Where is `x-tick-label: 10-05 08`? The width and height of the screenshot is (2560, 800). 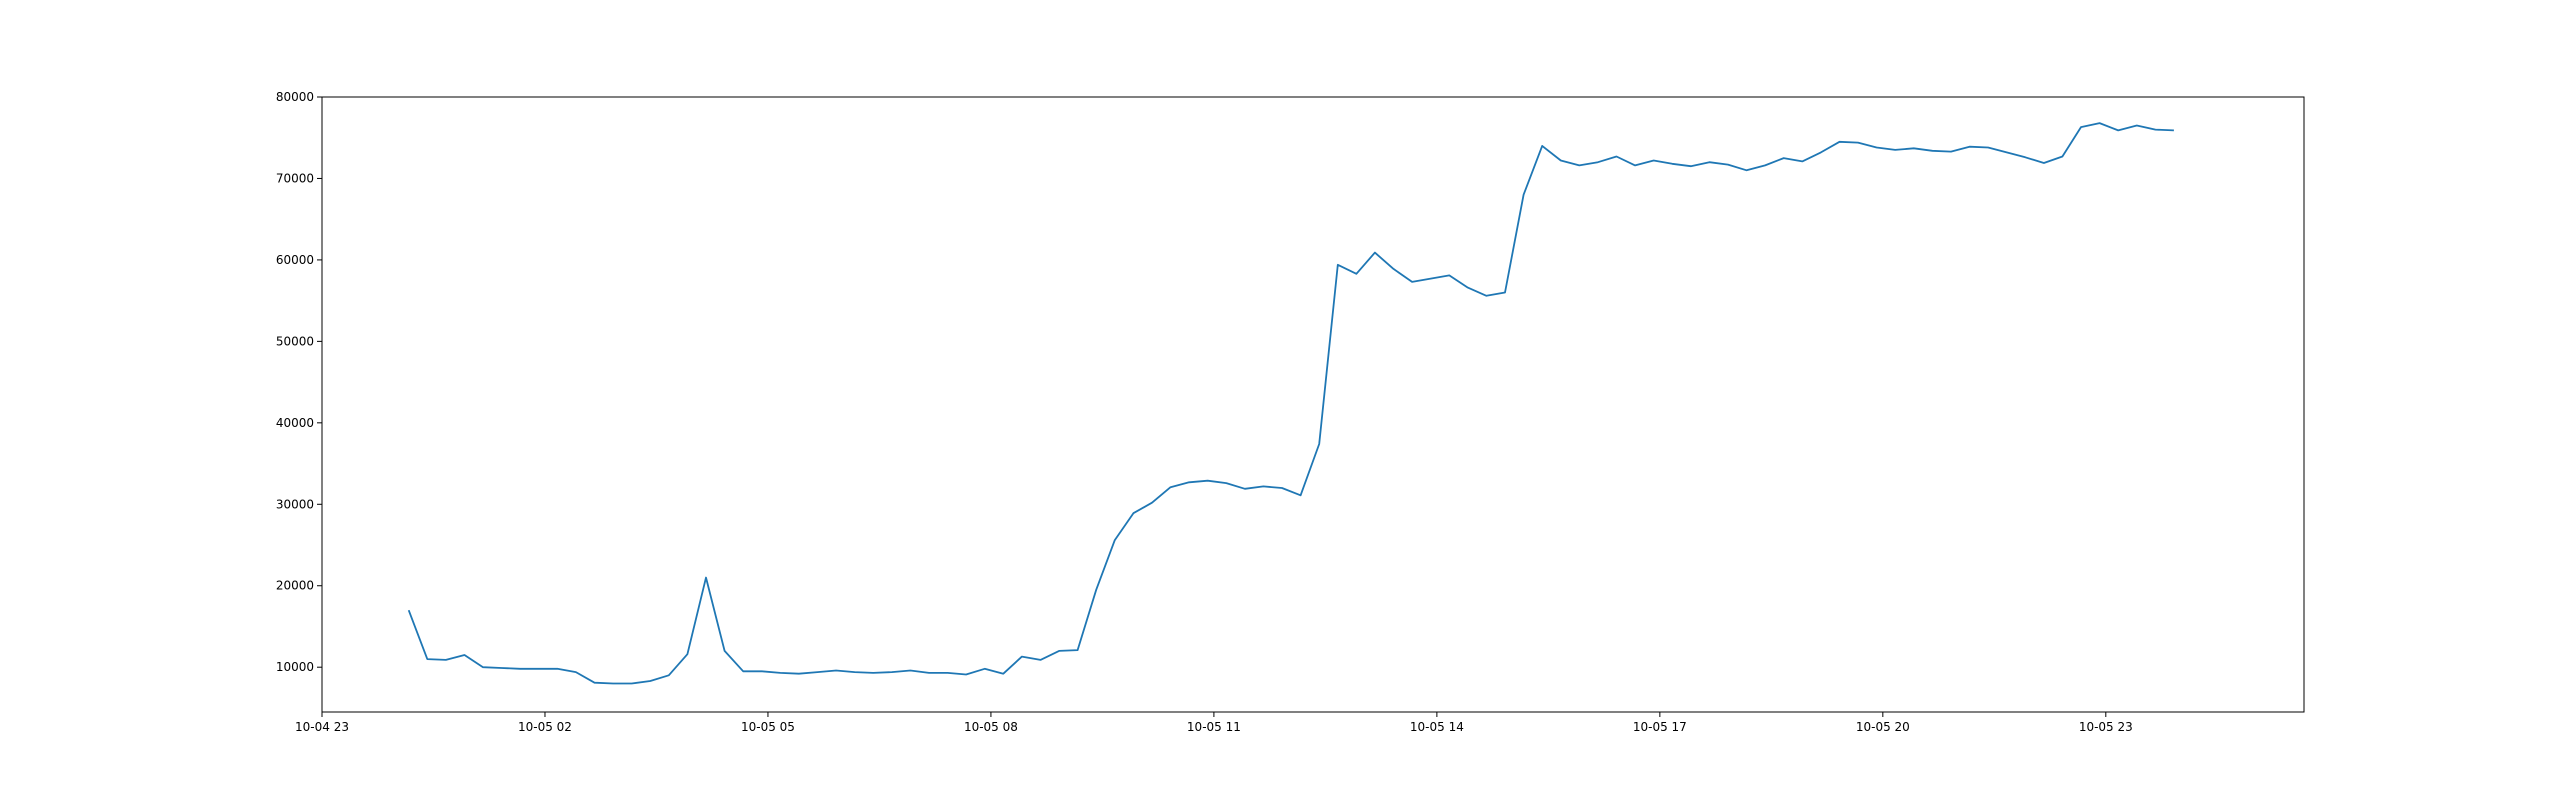
x-tick-label: 10-05 08 is located at coordinates (991, 727).